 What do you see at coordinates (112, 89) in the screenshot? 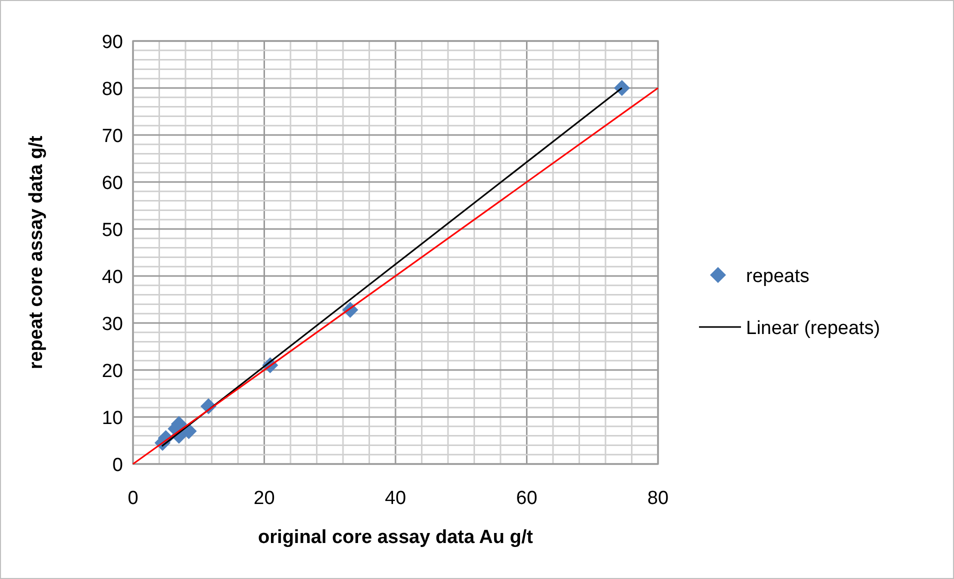
I see `y-tick-label: 80` at bounding box center [112, 89].